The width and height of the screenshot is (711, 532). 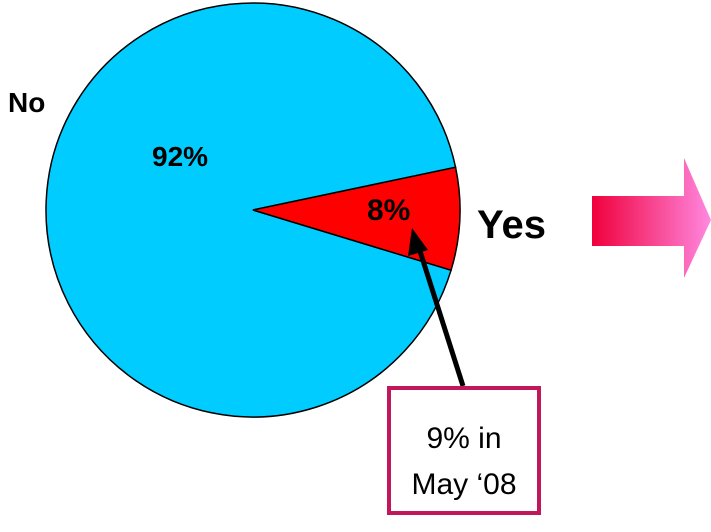 I want to click on yes-percent-label: 8%, so click(x=388, y=210).